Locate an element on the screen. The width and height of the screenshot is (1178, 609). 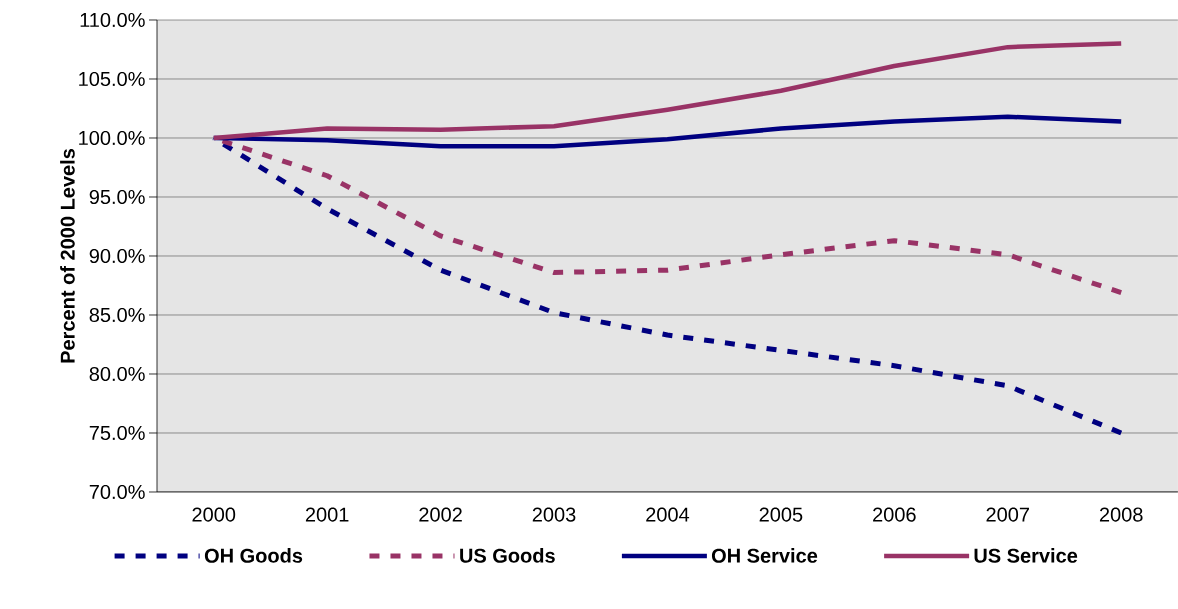
legend-label: OH Goods is located at coordinates (253, 555).